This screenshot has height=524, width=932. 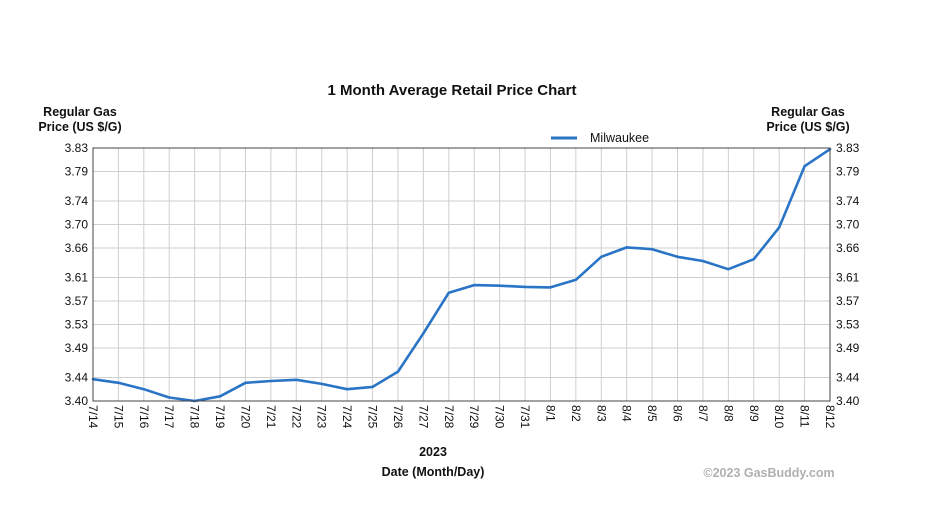 I want to click on y-axis-label-left-line2: Price (US $/G), so click(x=79, y=127).